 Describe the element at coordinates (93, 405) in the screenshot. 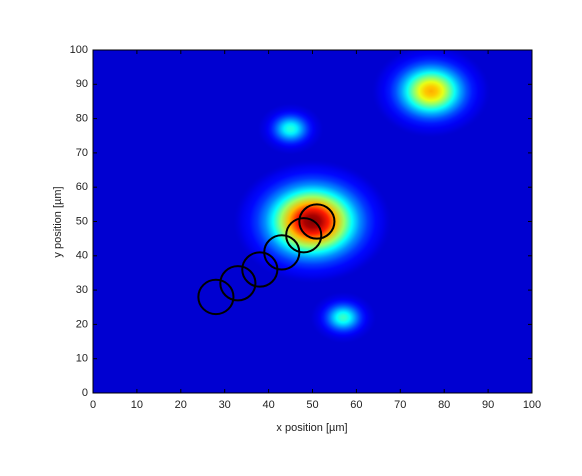

I see `x-tick-label: 0` at that location.